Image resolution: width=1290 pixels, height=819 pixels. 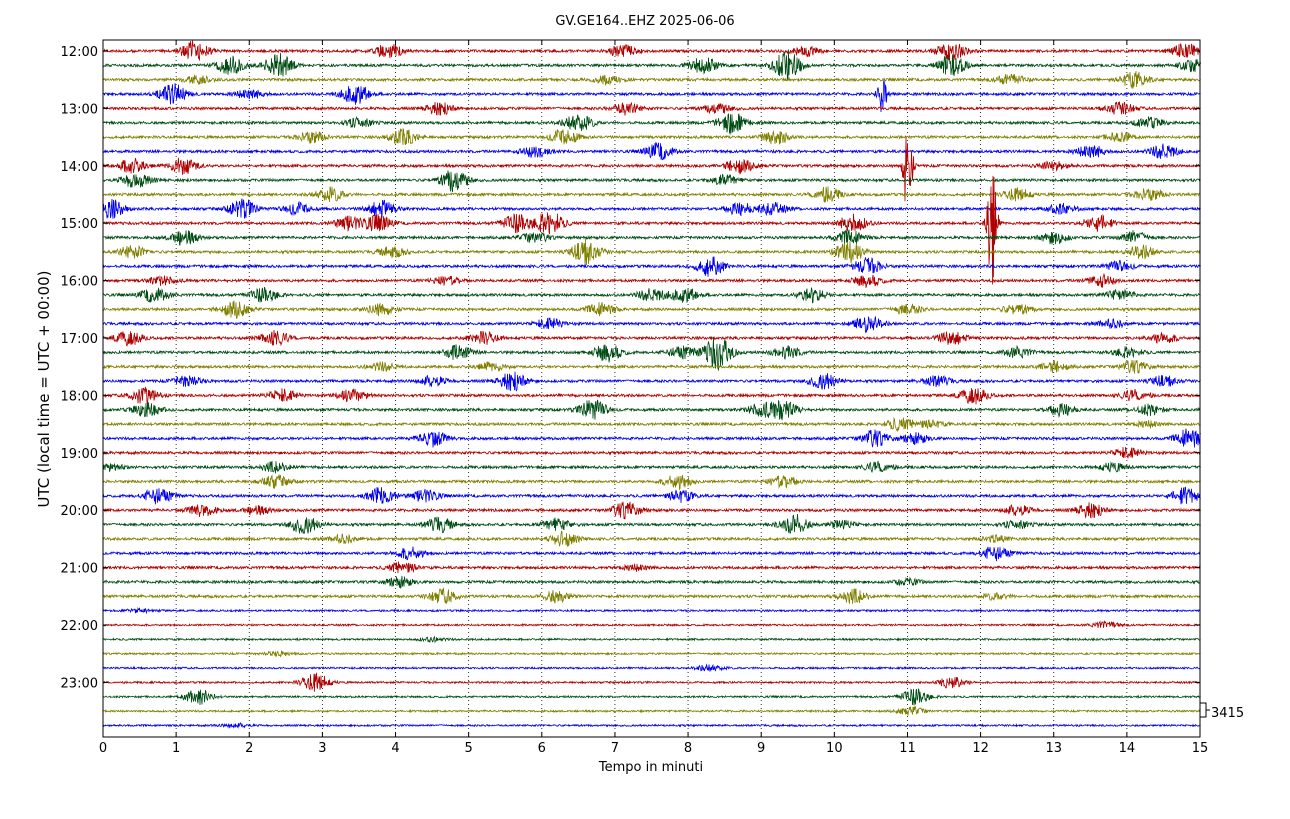 I want to click on x-tick-label: 12, so click(x=980, y=748).